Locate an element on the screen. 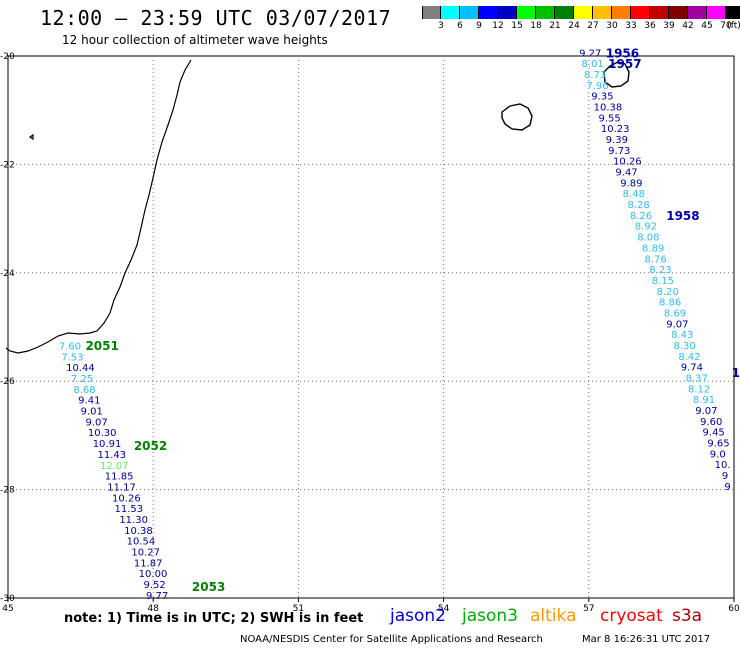  wave-height-label: 9.0 is located at coordinates (718, 454).